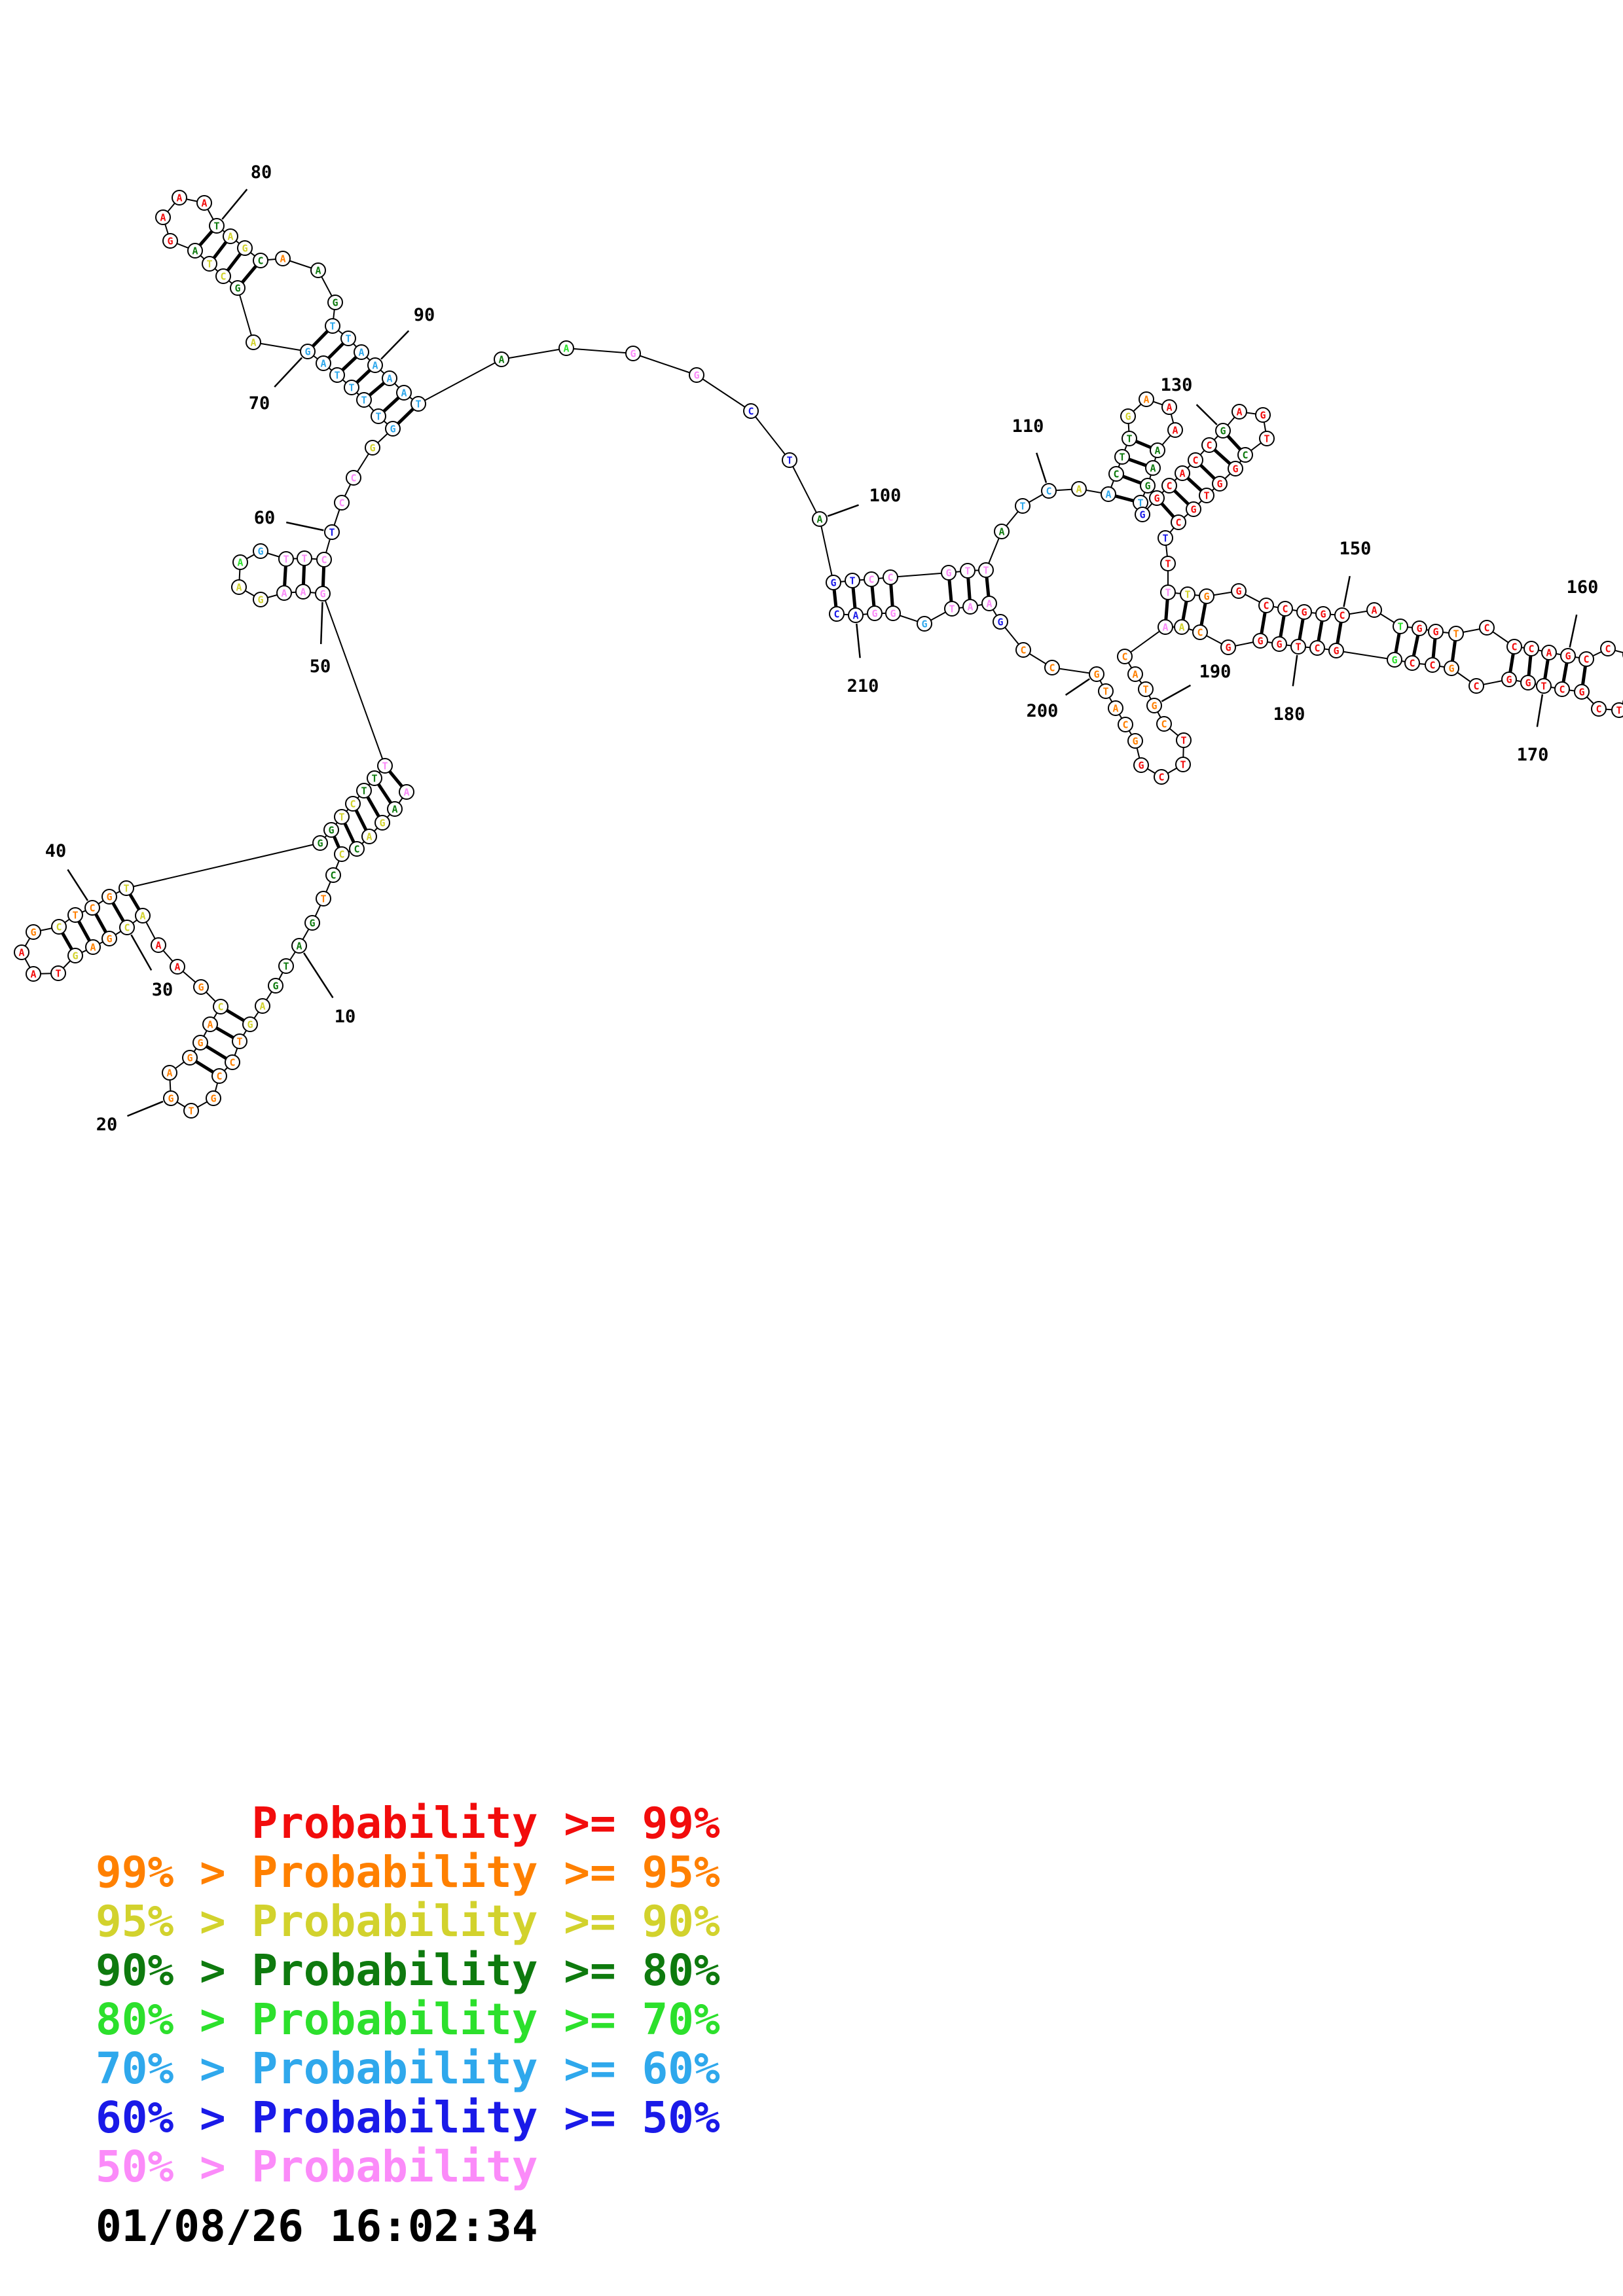 The height and width of the screenshot is (2296, 1623). Describe the element at coordinates (261, 172) in the screenshot. I see `position-label: 80` at that location.